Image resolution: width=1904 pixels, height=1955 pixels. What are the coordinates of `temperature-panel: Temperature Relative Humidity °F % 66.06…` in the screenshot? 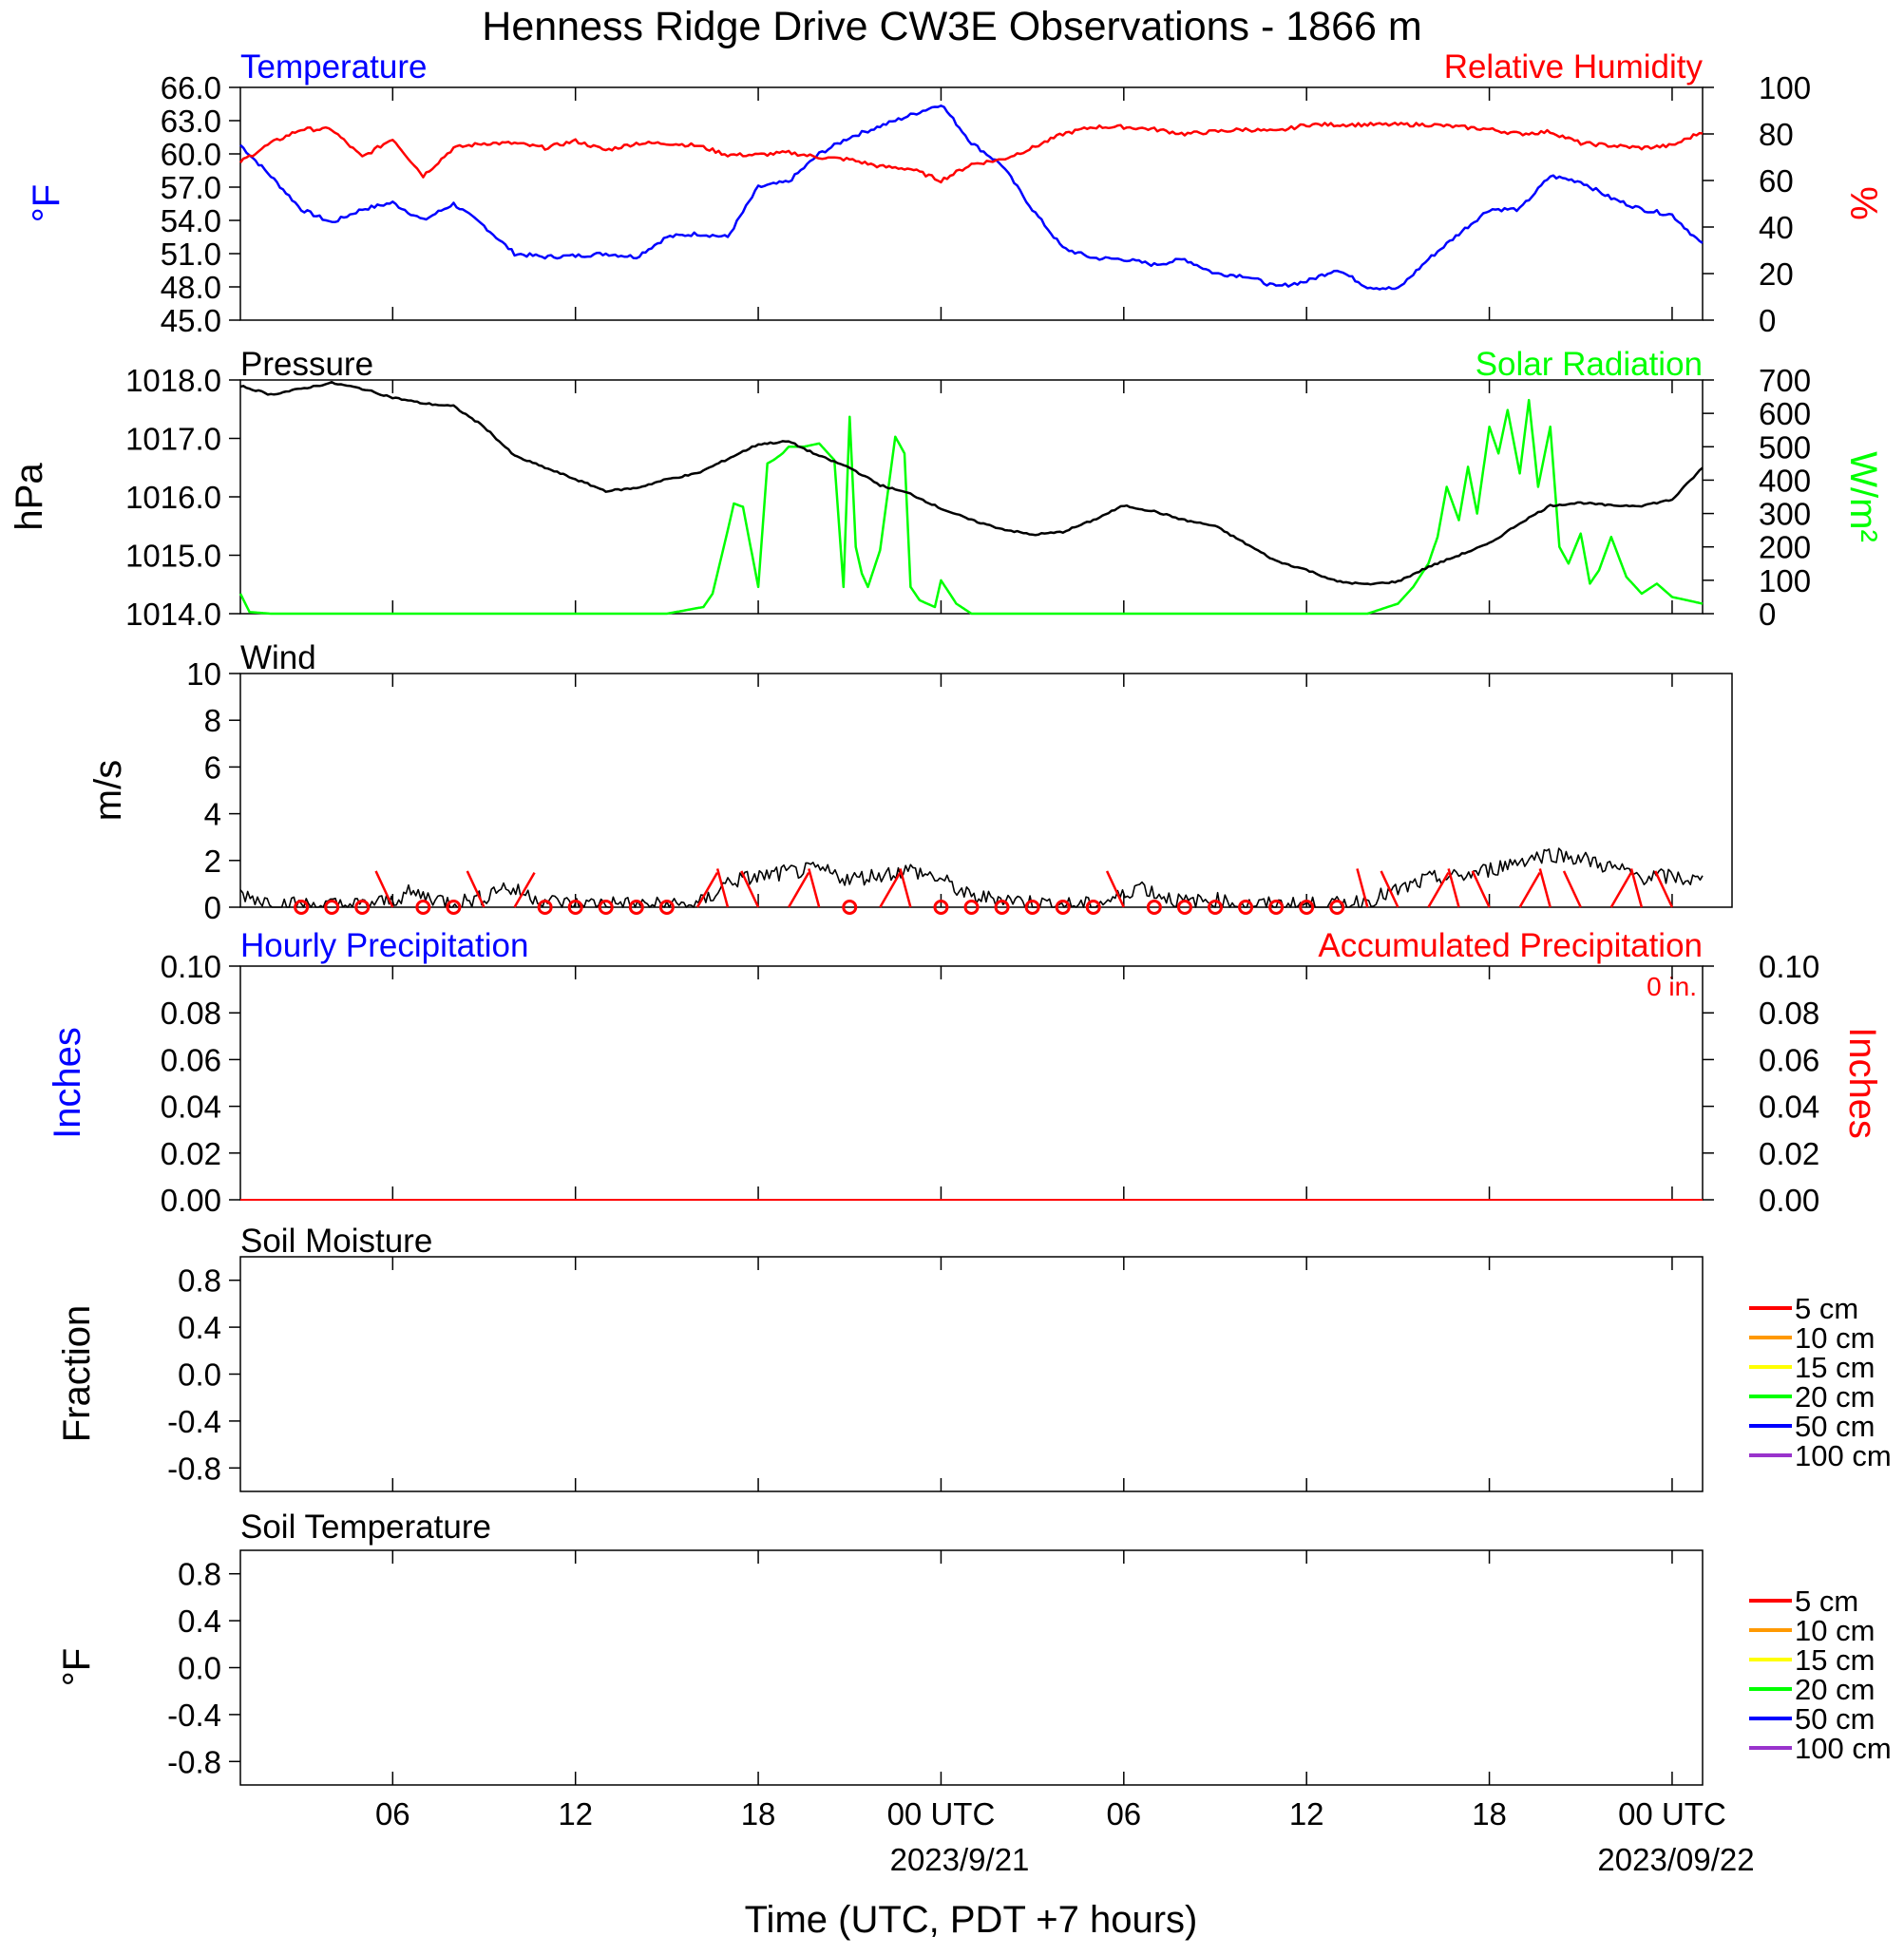 It's located at (955, 193).